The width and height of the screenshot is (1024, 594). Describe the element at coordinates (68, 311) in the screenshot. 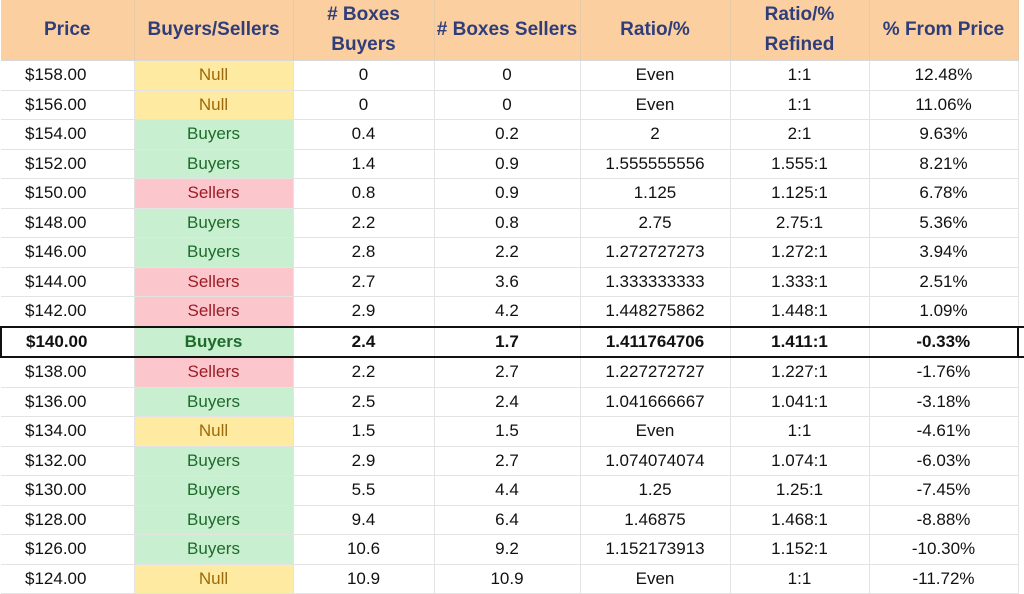

I see `price-cell: $142.00` at that location.